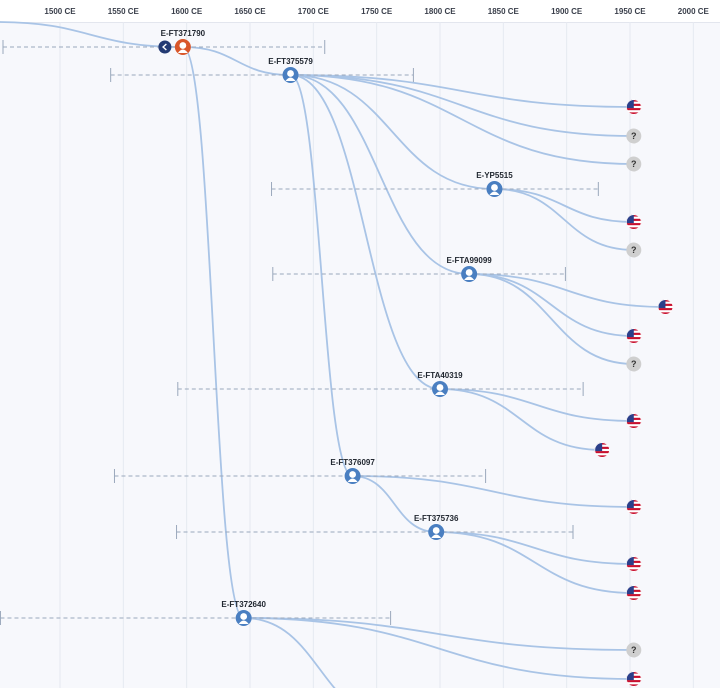 The height and width of the screenshot is (688, 720). I want to click on axis-tick-label: 1900 CE, so click(567, 11).